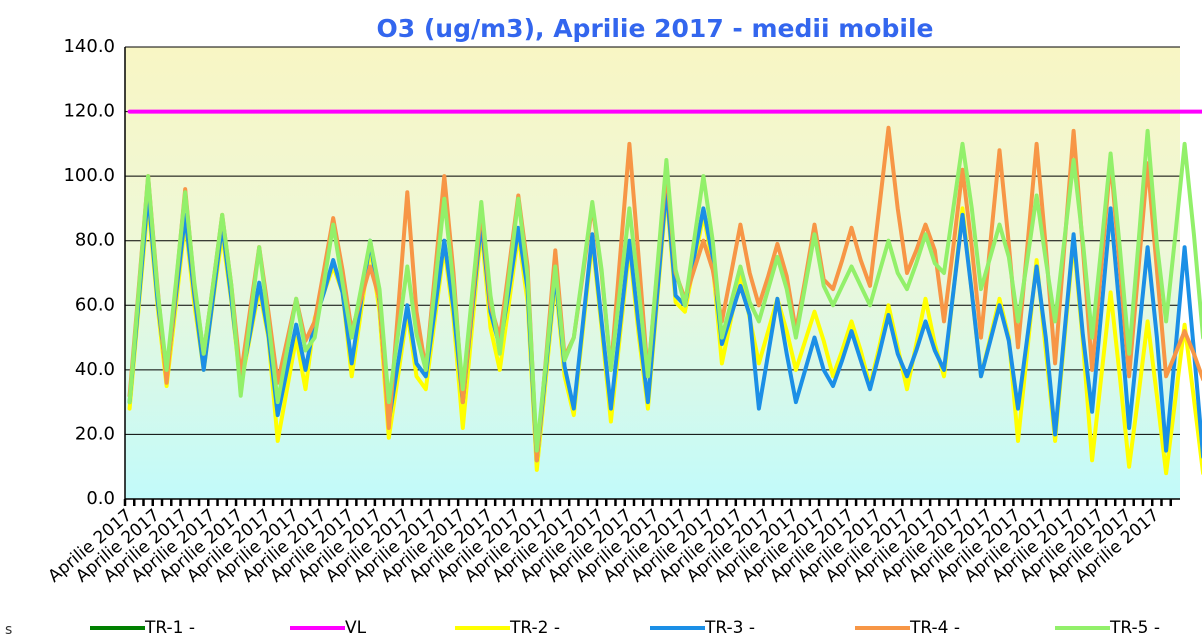 The width and height of the screenshot is (1202, 639). I want to click on legend-label: TR-3 -, so click(729, 628).